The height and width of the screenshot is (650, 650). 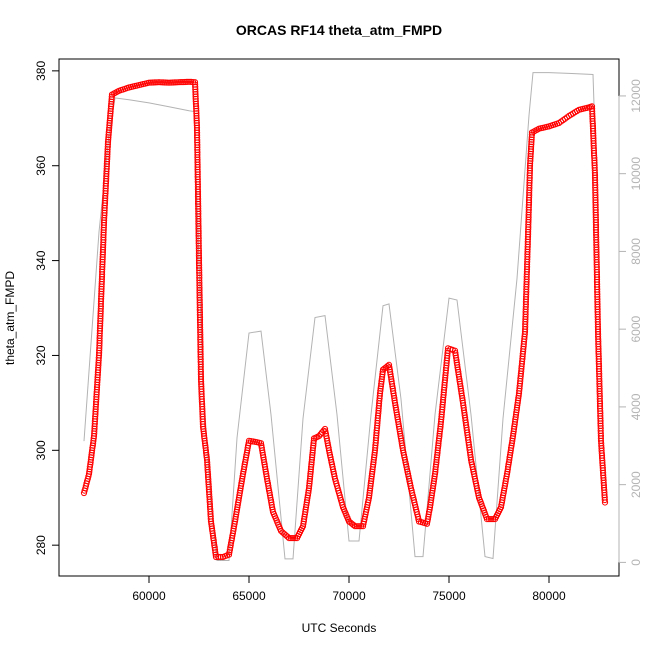 What do you see at coordinates (549, 596) in the screenshot?
I see `x-tick-label: 80000` at bounding box center [549, 596].